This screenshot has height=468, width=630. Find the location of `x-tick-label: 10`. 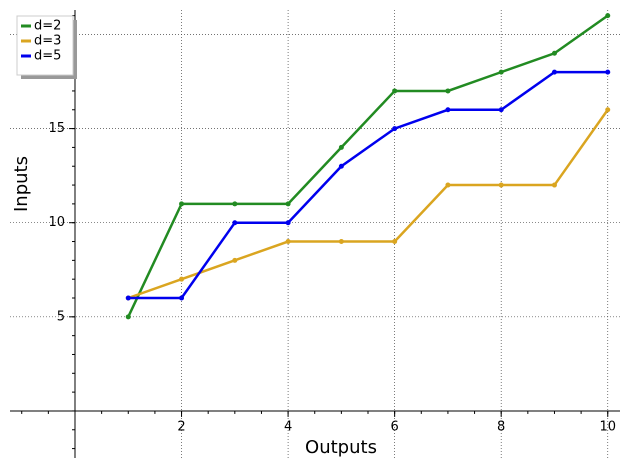

x-tick-label: 10 is located at coordinates (607, 426).